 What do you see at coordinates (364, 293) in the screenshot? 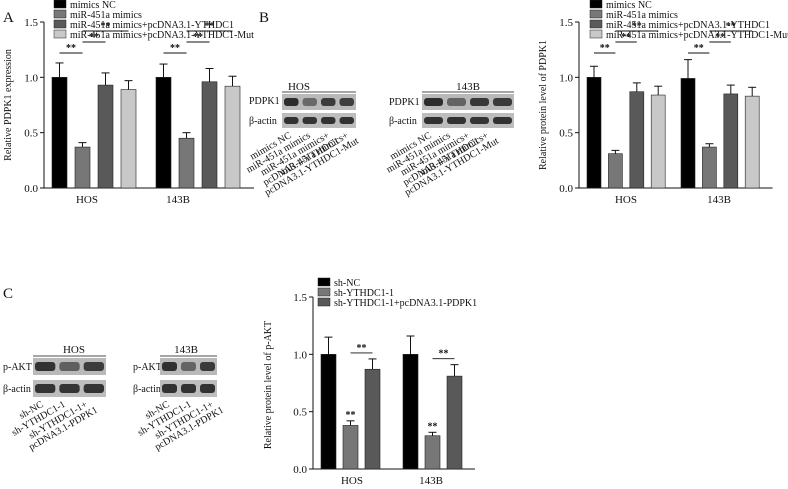
I see `legend-label-c: sh-YTHDC1-1` at bounding box center [364, 293].